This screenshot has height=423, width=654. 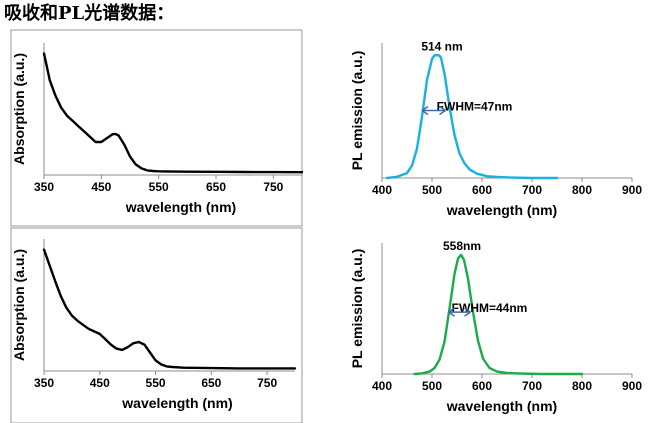 What do you see at coordinates (490, 308) in the screenshot?
I see `annotation-2: FWHM=44nm` at bounding box center [490, 308].